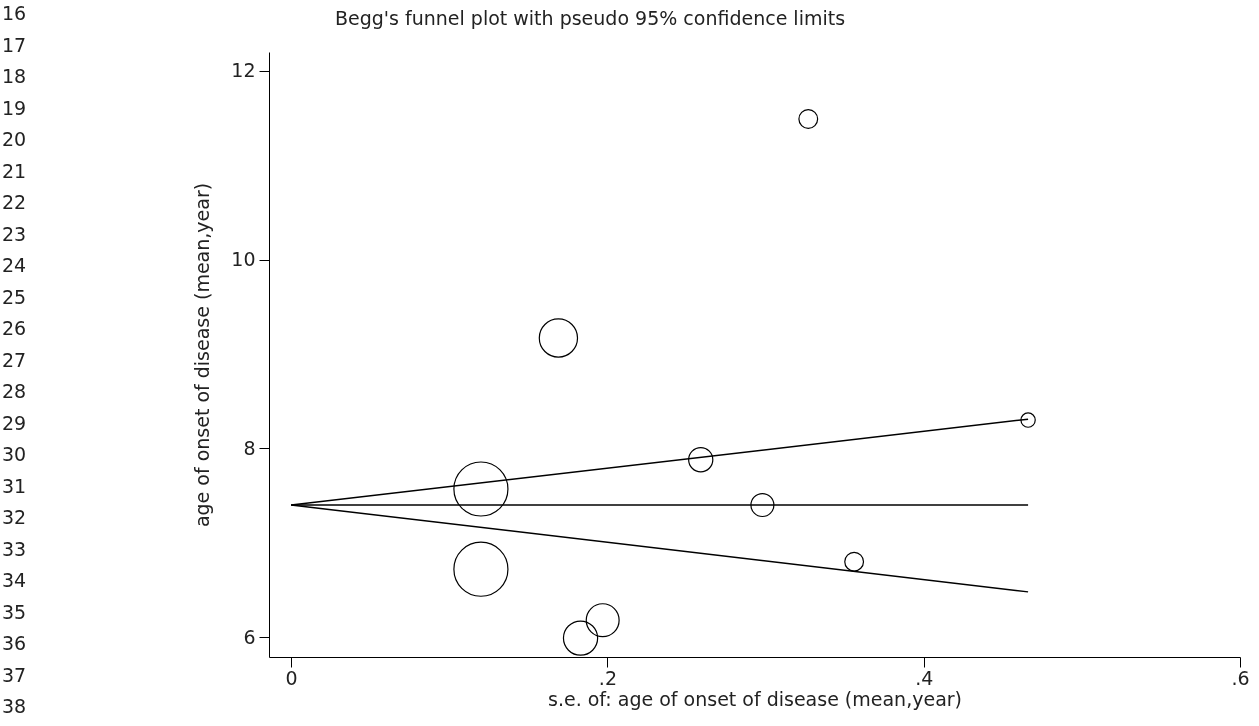 Image resolution: width=1259 pixels, height=726 pixels. What do you see at coordinates (14, 107) in the screenshot?
I see `text: 19` at bounding box center [14, 107].